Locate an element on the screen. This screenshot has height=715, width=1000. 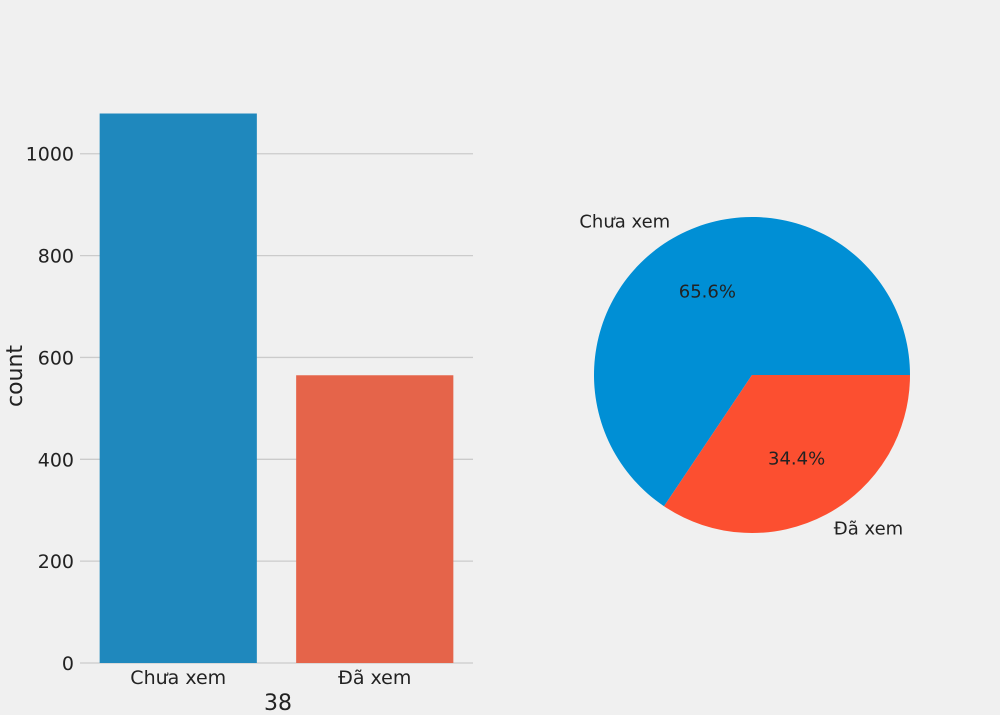
pie-label: Chưa xem is located at coordinates (624, 222).